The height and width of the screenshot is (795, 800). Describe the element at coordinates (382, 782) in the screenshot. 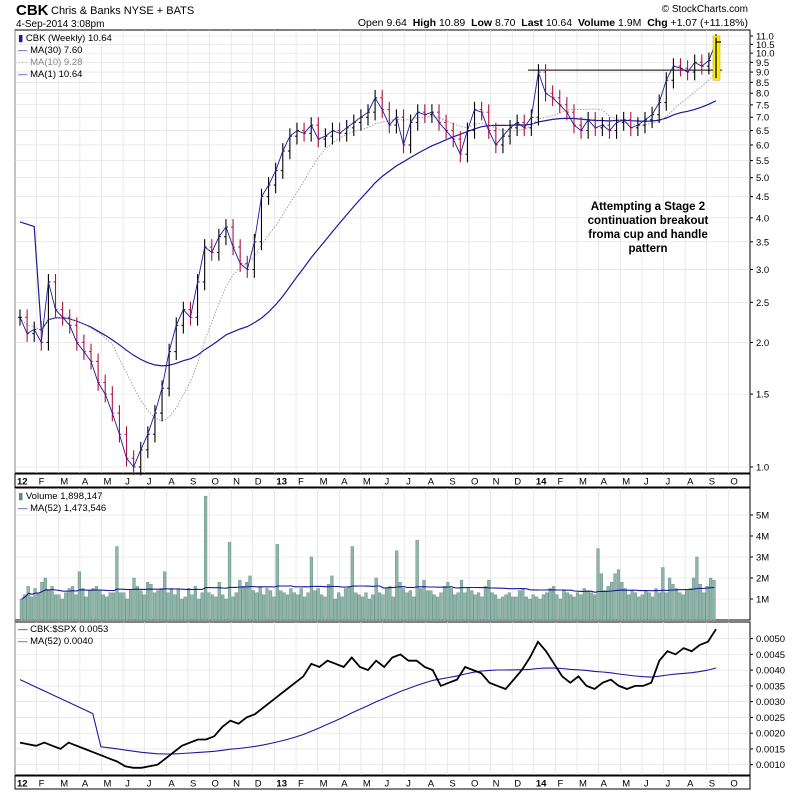

I see `x-axis-band-bottom` at that location.